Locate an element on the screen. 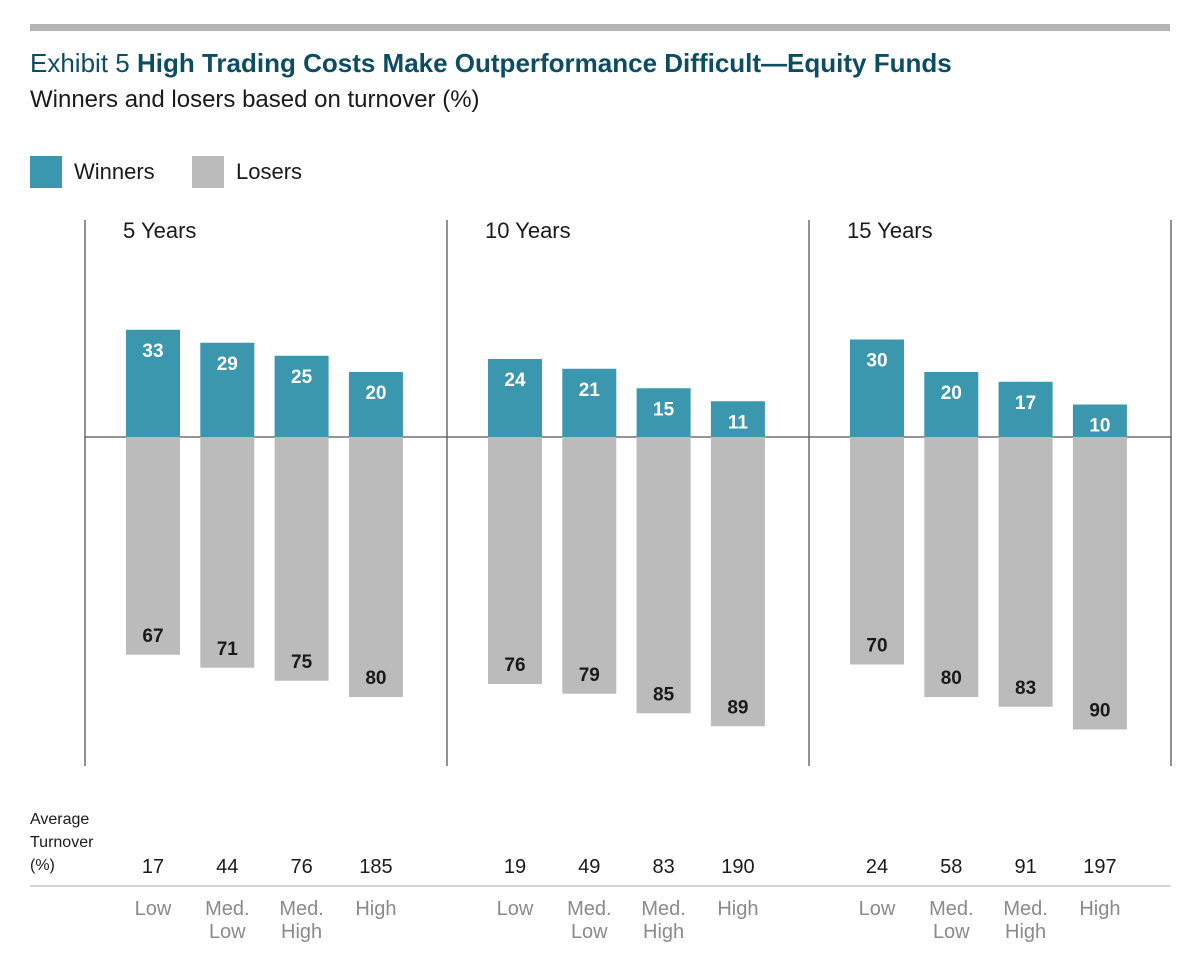 The height and width of the screenshot is (966, 1194). chart-subtitle: Winners and losers based on turnover (%) is located at coordinates (255, 99).